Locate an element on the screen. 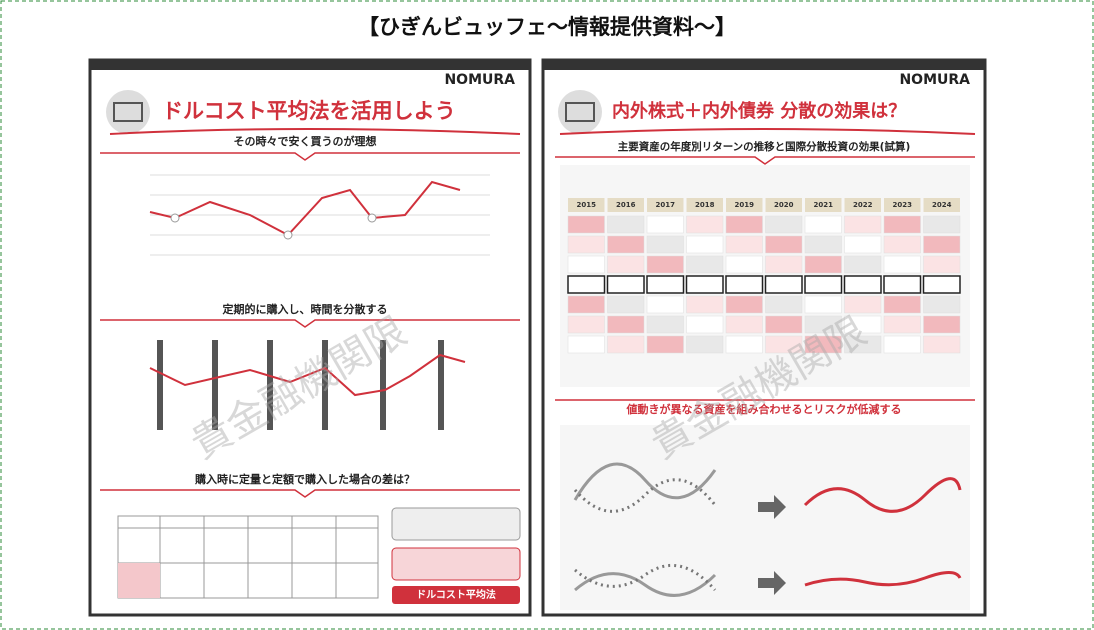 This screenshot has width=1094, height=630. badge is located at coordinates (456, 595).